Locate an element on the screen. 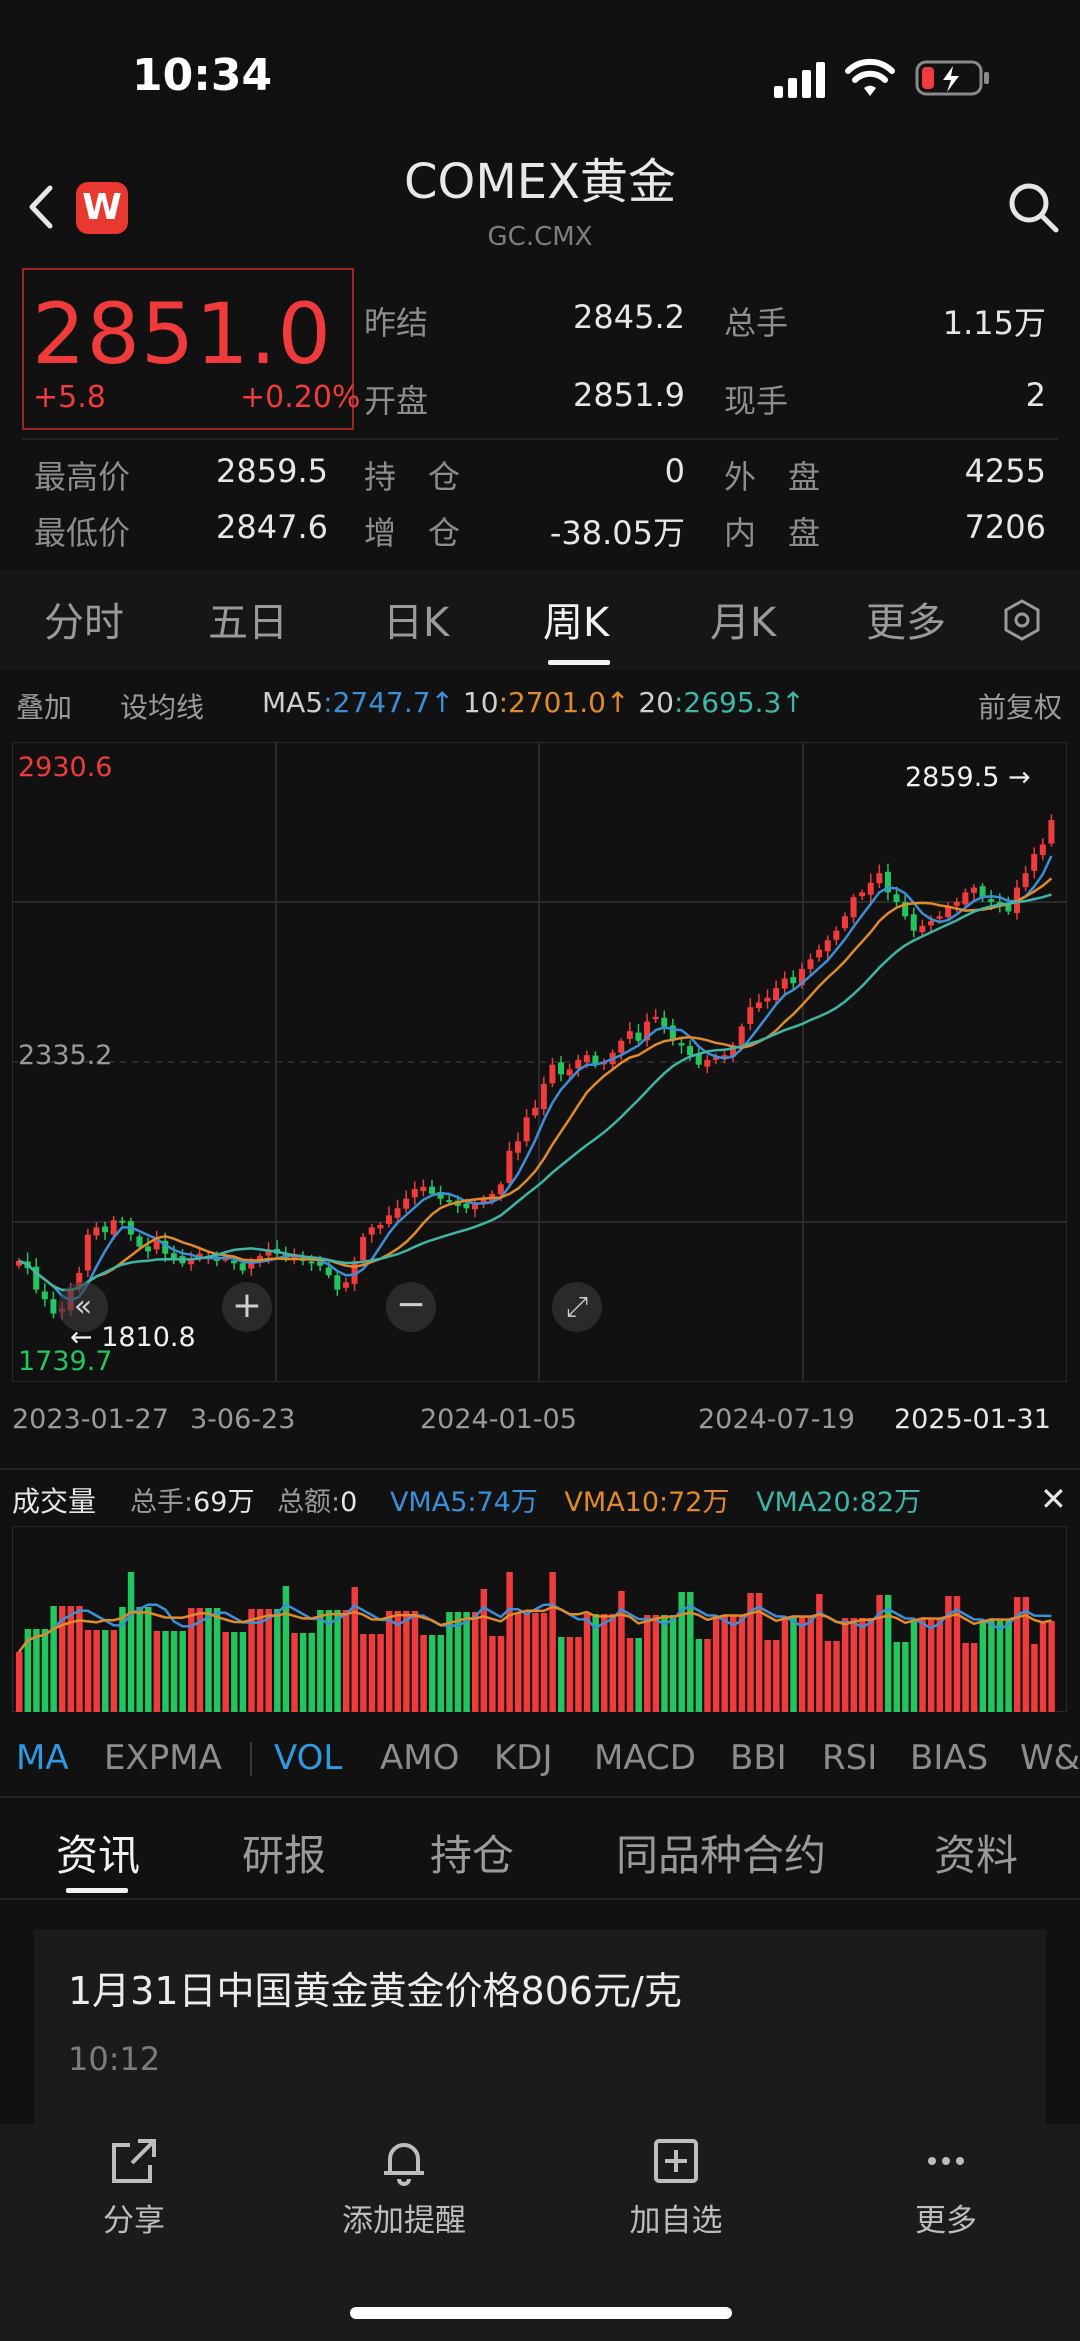 Image resolution: width=1080 pixels, height=2341 pixels. period-tabs-bar is located at coordinates (540, 620).